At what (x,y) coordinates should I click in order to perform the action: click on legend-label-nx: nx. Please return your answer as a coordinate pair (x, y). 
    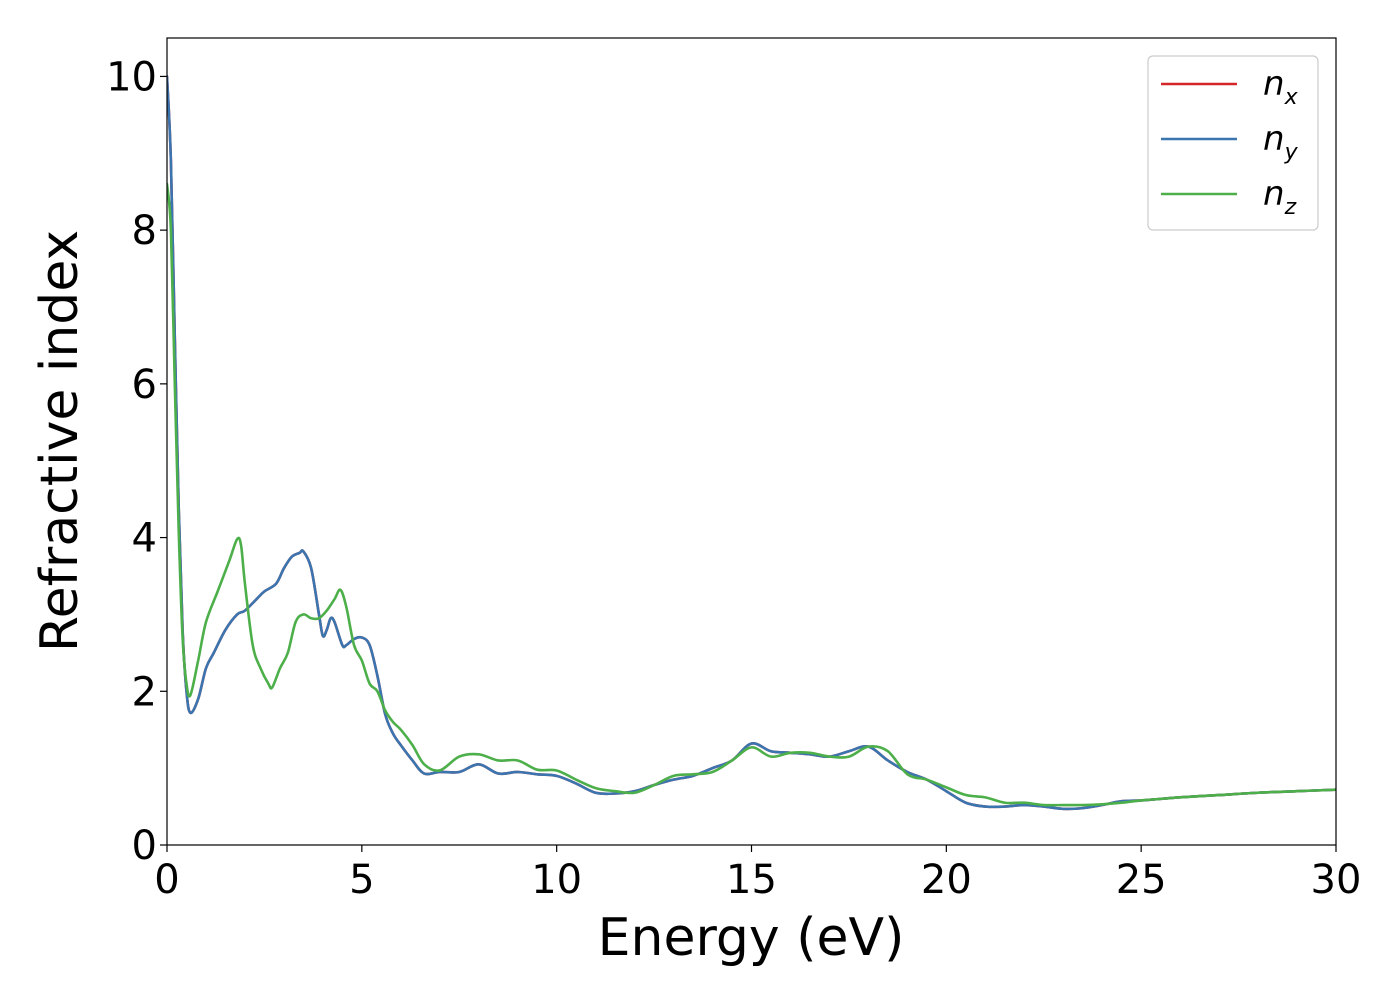
    Looking at the image, I should click on (1281, 87).